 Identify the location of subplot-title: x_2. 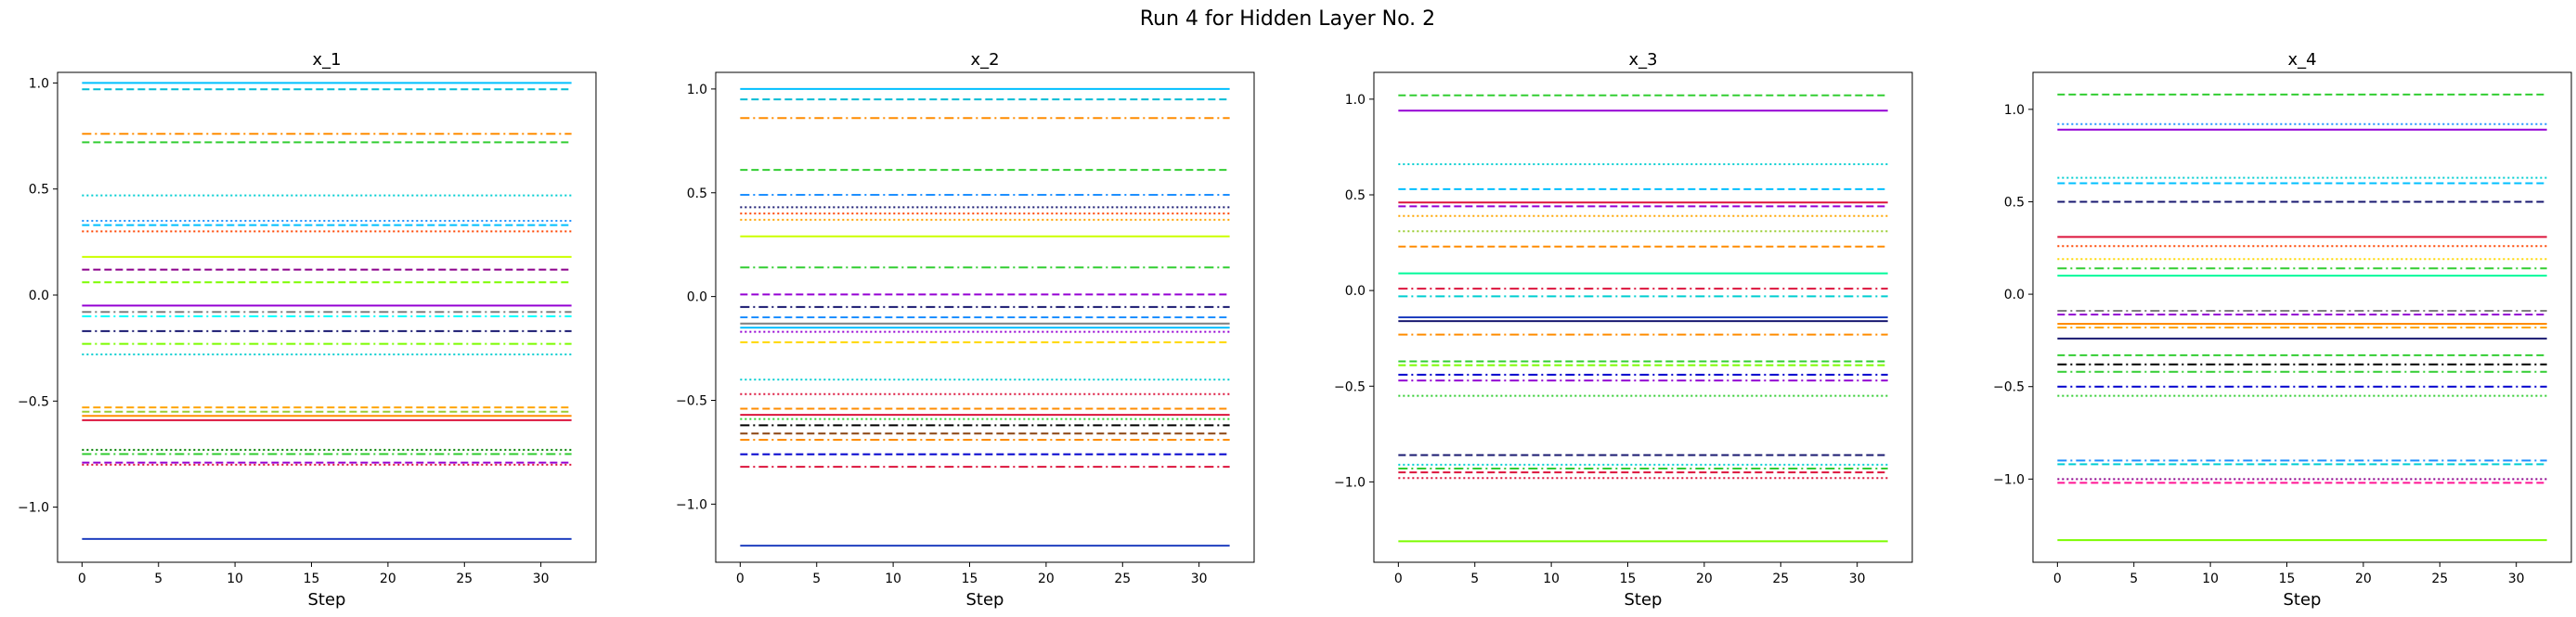
(984, 60).